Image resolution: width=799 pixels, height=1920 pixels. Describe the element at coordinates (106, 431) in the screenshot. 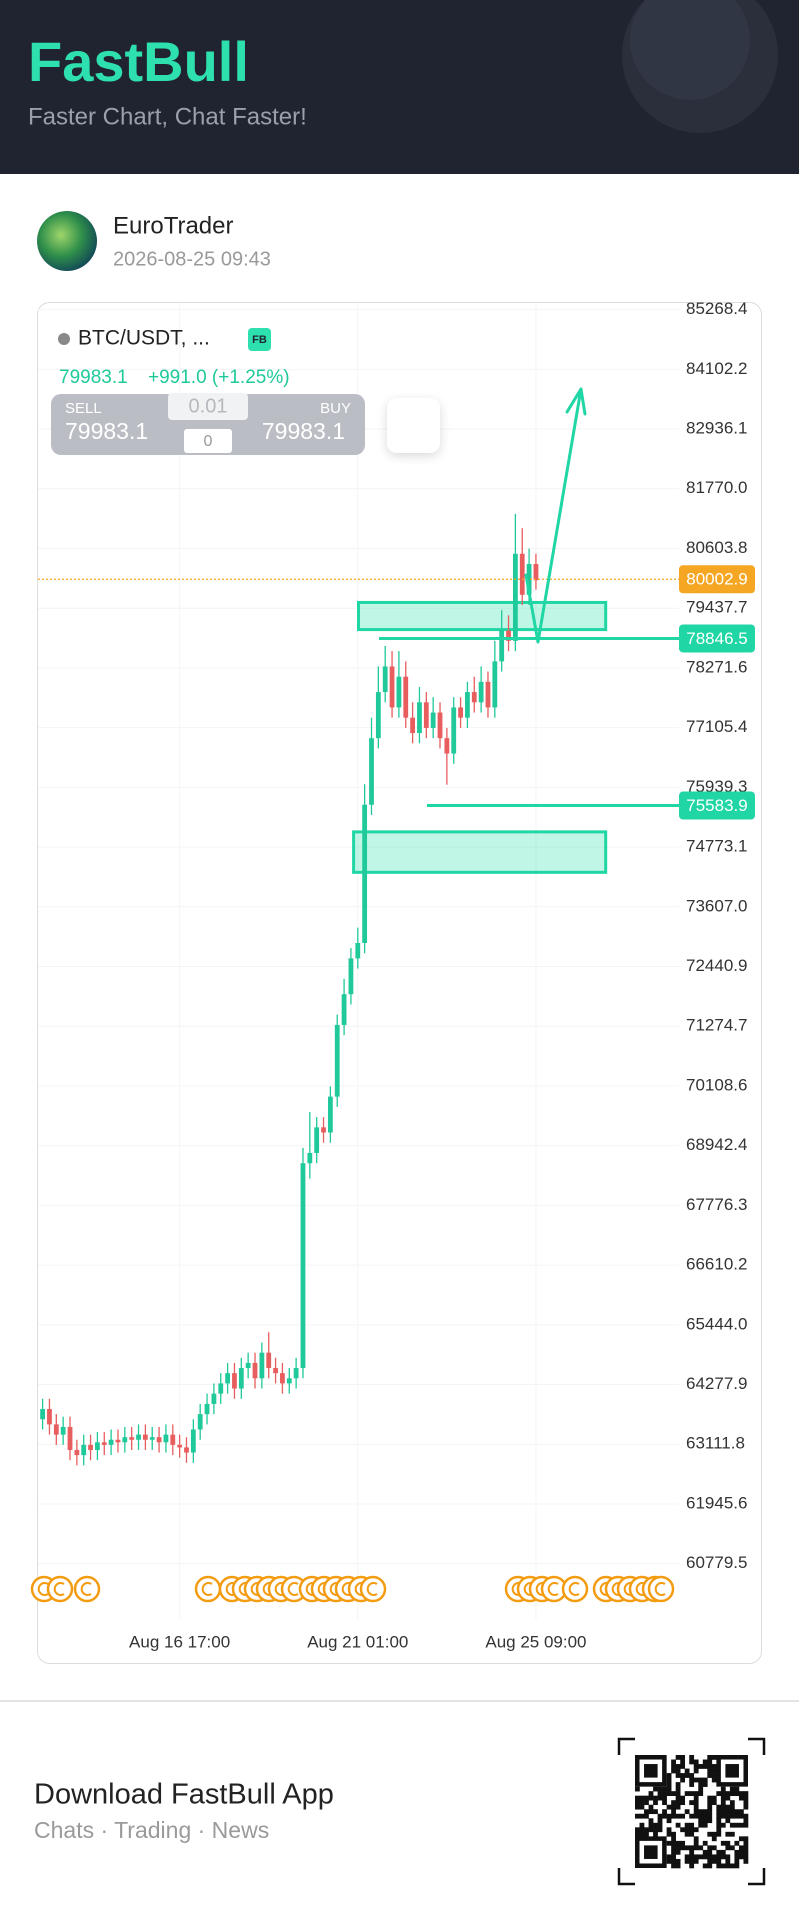

I see `sell-price: 79983.1` at that location.